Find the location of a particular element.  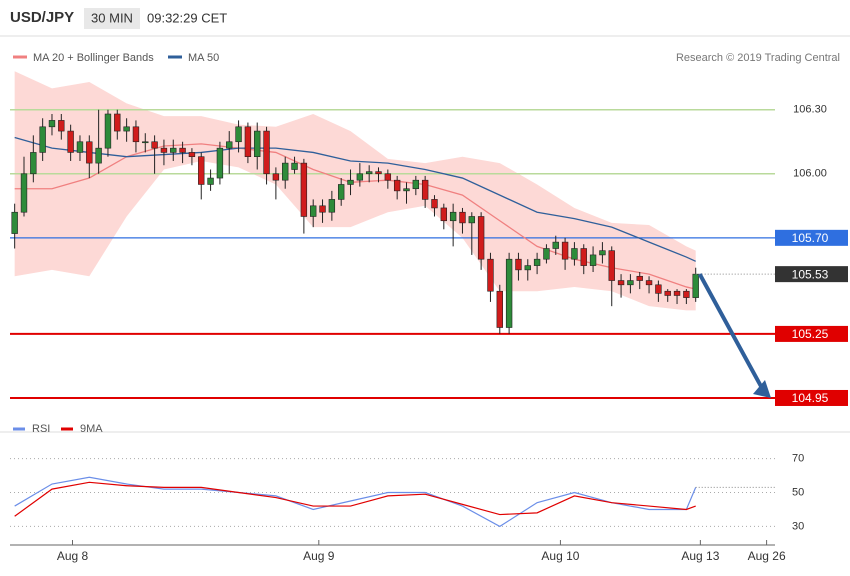

legend-label: MA 20 + Bollinger Bands is located at coordinates (93, 58).